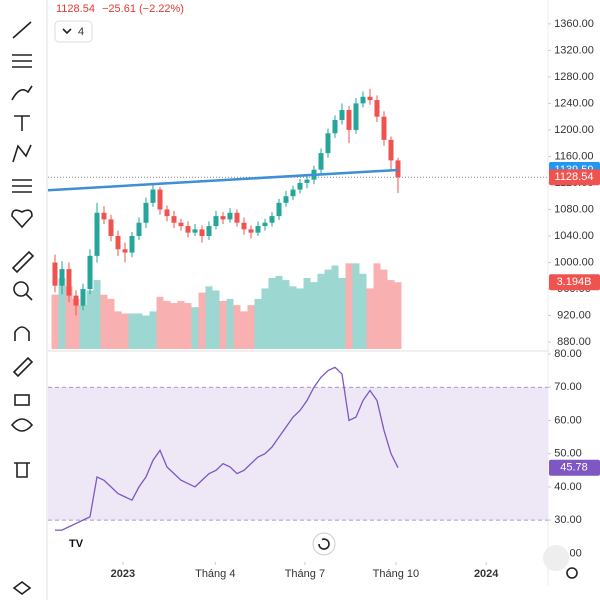 The height and width of the screenshot is (600, 600). What do you see at coordinates (22, 400) in the screenshot?
I see `lock` at bounding box center [22, 400].